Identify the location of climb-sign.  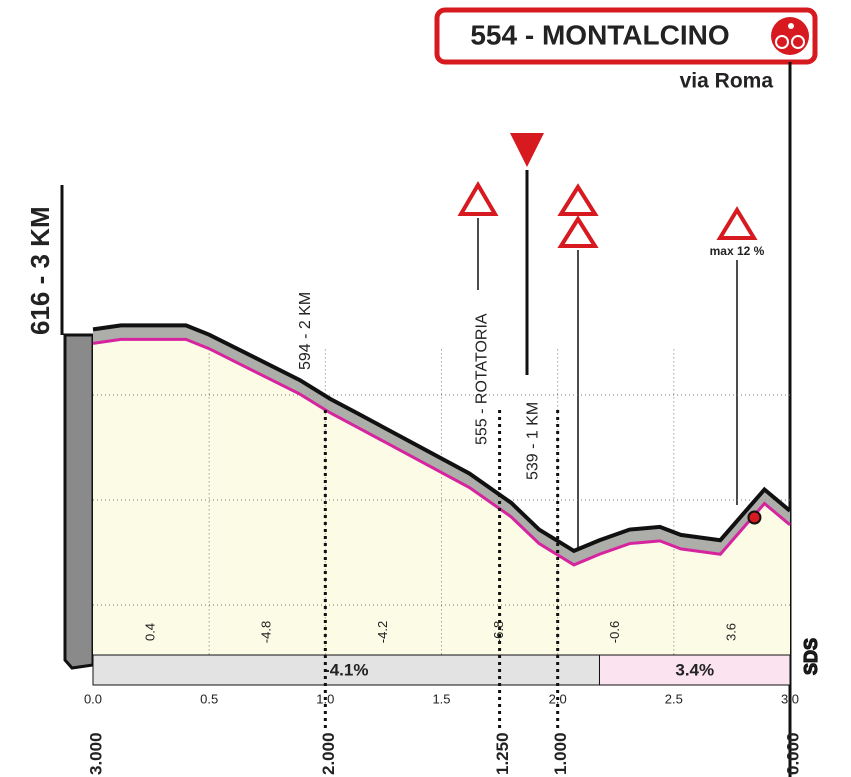
(737, 223).